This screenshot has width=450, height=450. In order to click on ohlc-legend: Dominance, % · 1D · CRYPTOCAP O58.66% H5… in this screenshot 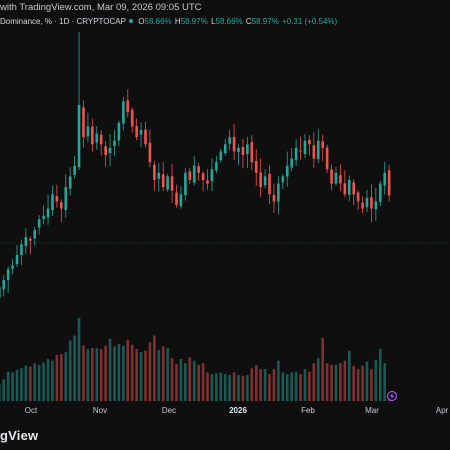, I will do `click(168, 21)`.